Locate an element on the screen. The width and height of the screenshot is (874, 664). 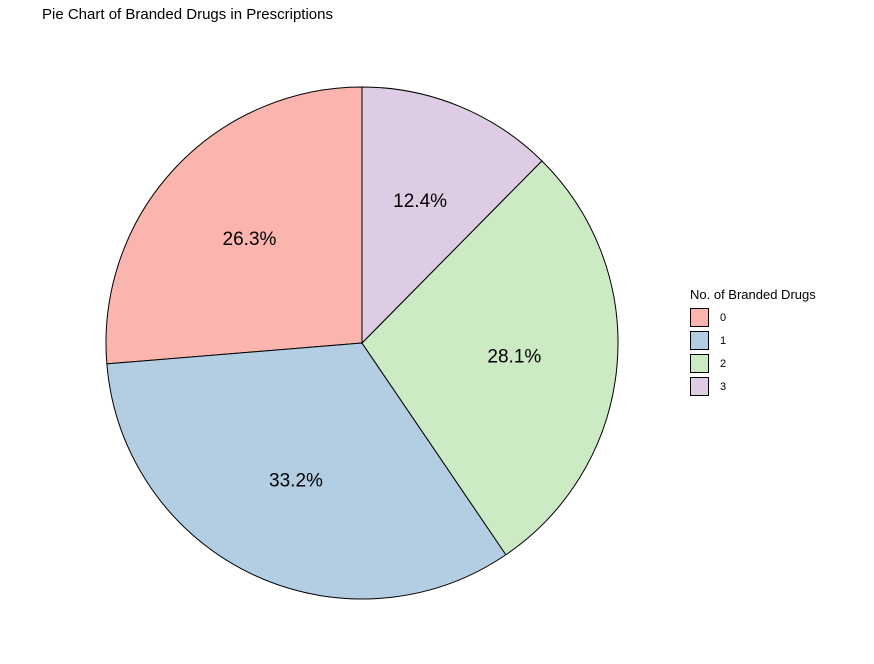
slice-label-1: 33.2% is located at coordinates (296, 481).